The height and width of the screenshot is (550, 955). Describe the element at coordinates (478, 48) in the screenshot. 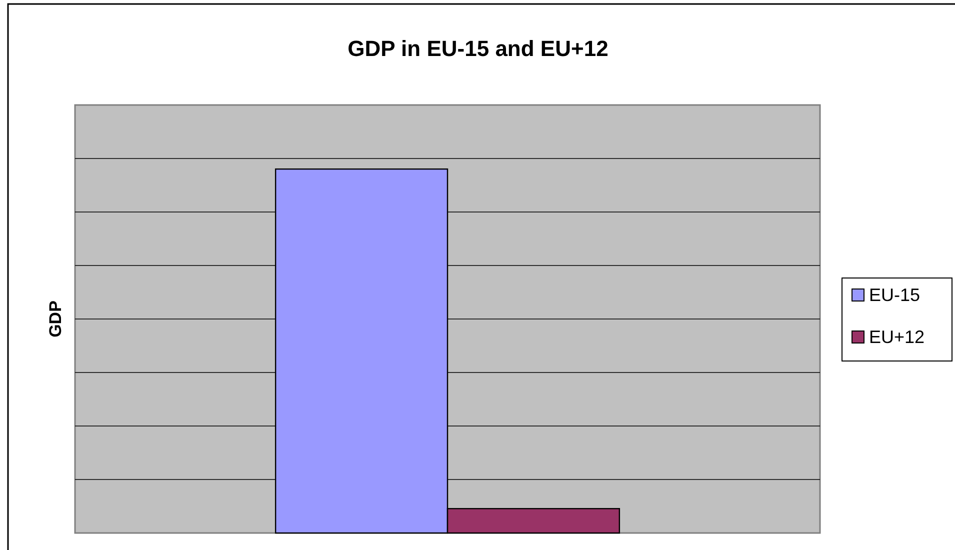

I see `chart-title: GDP in EU-15 and EU+12` at that location.